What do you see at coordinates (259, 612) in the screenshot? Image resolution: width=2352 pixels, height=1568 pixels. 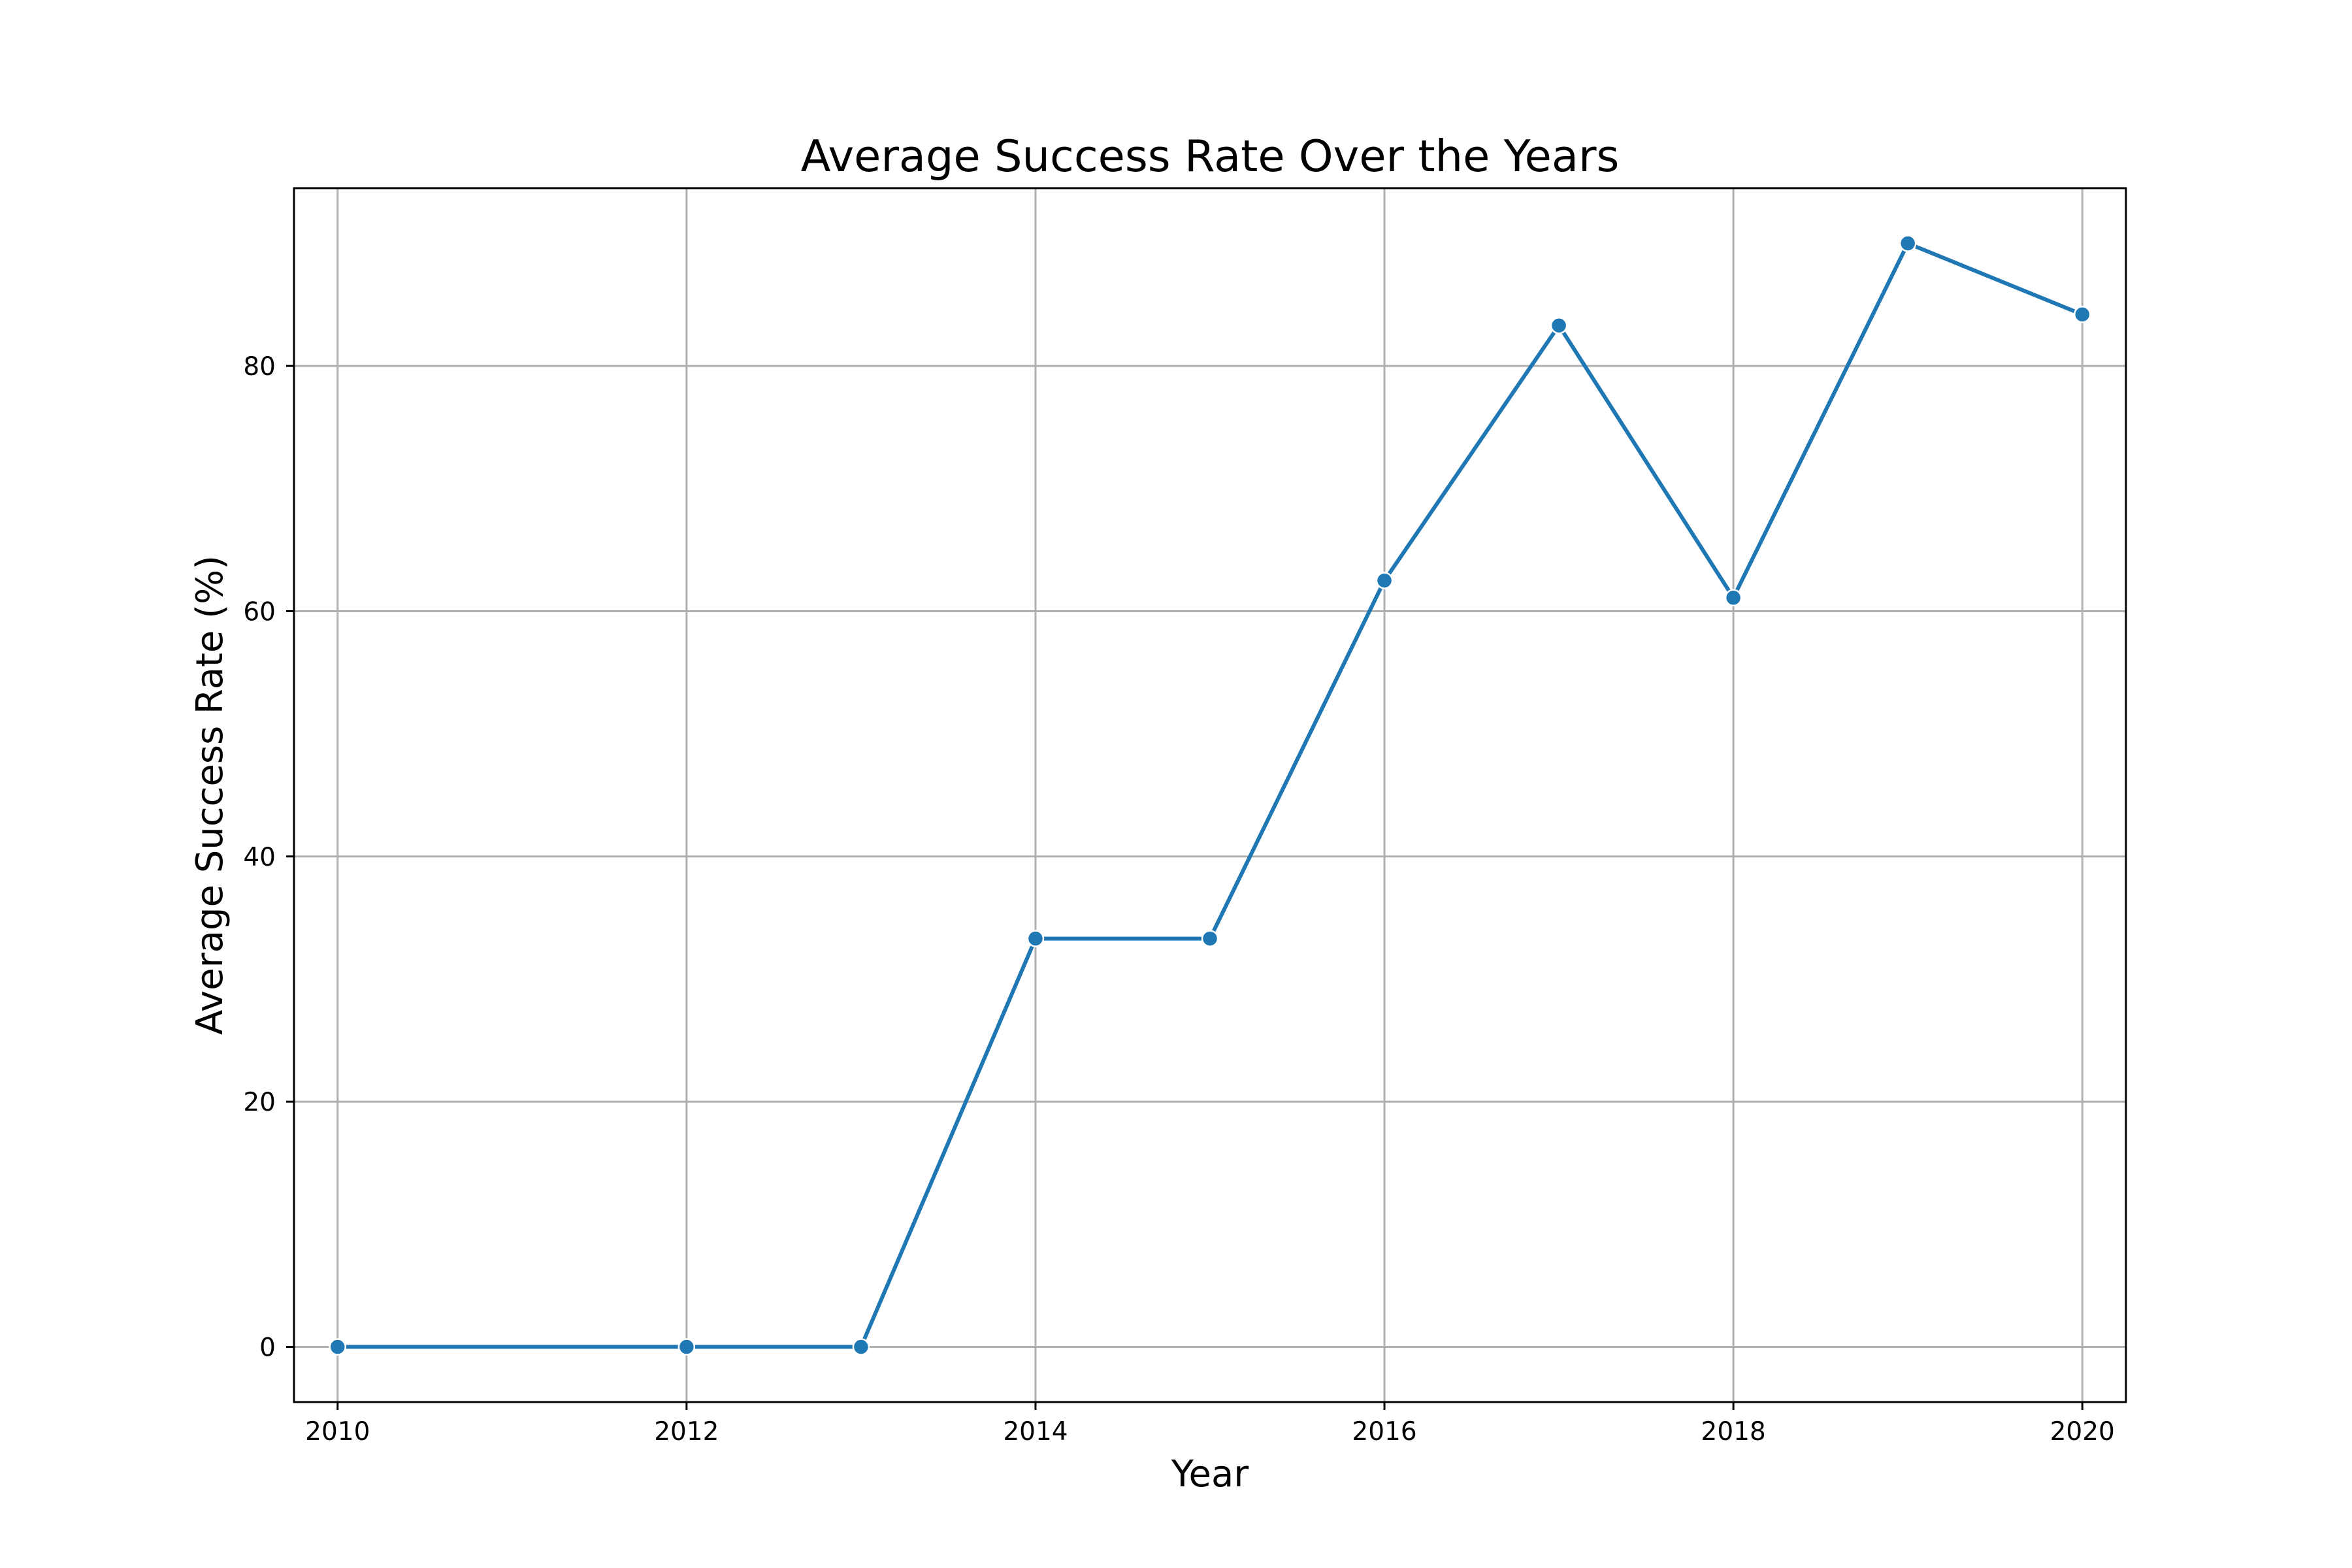 I see `y-tick-label: 60` at bounding box center [259, 612].